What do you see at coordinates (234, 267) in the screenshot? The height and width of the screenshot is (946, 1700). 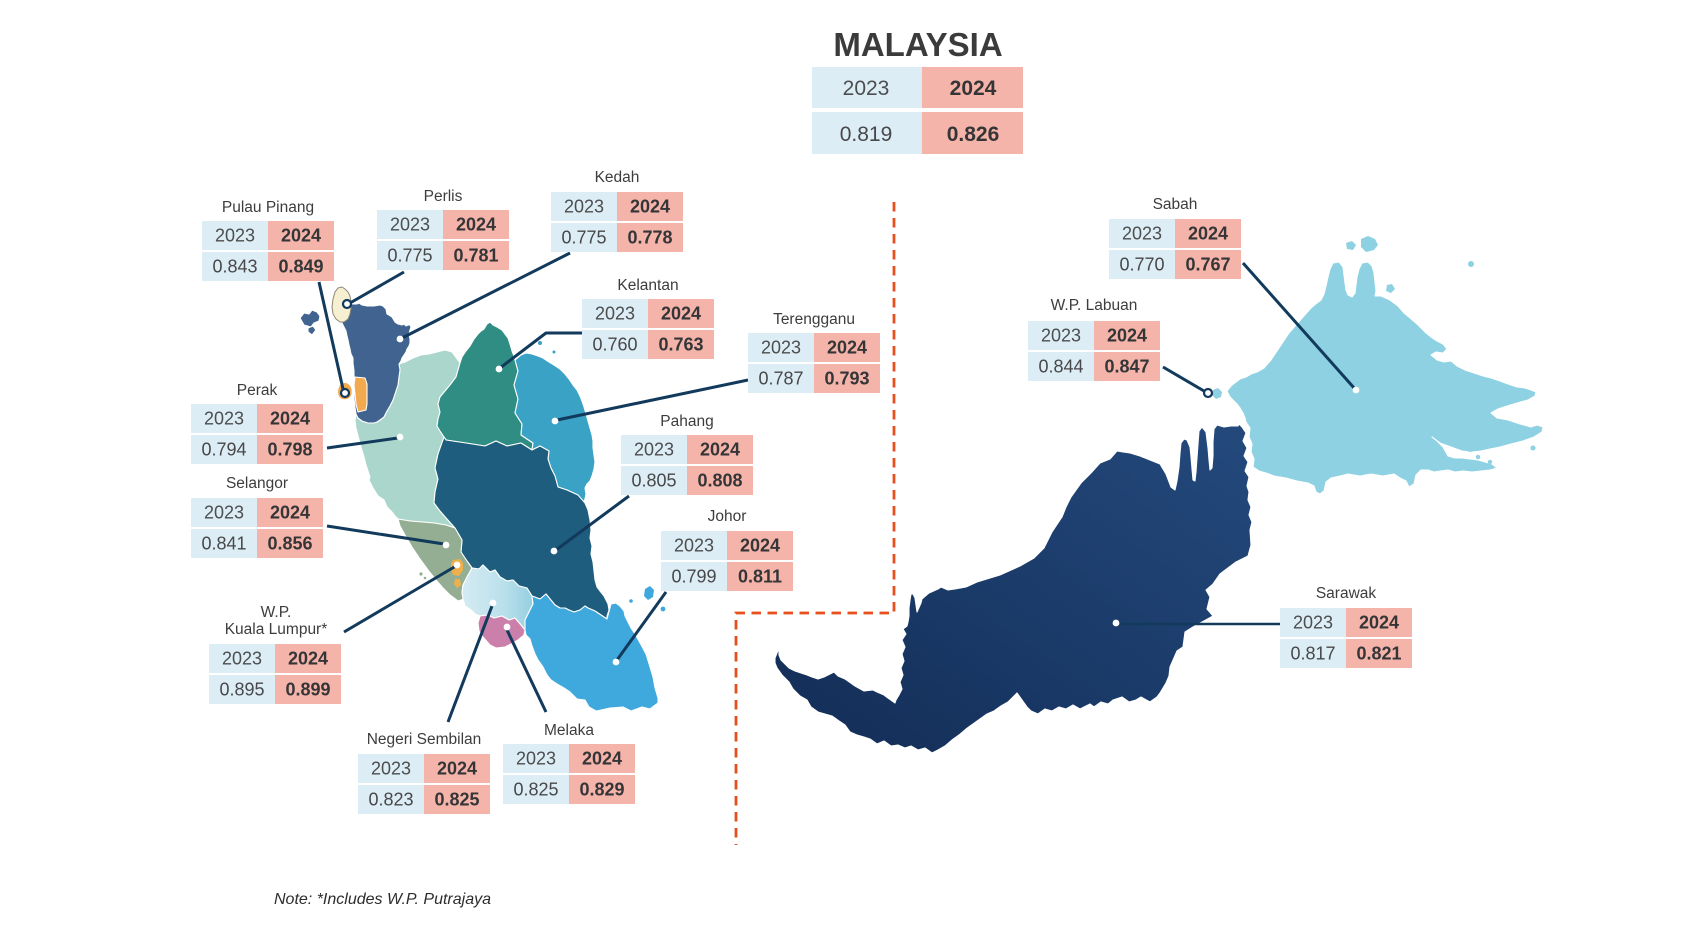 I see `svg-text: 0.843` at bounding box center [234, 267].